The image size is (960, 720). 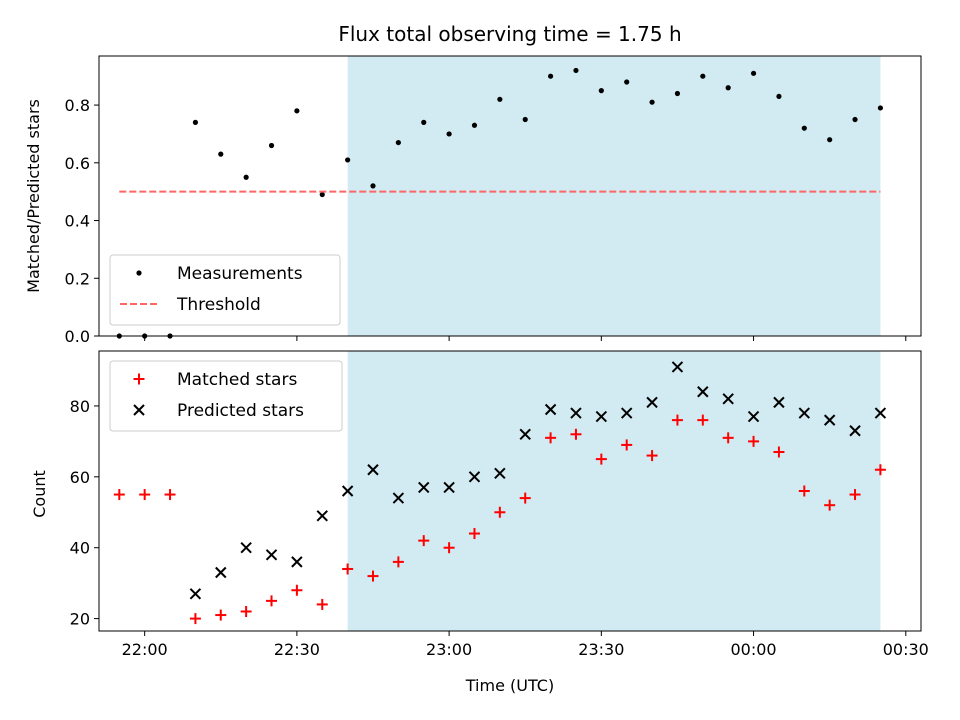 I want to click on legend-label-threshold: Threshold, so click(x=218, y=305).